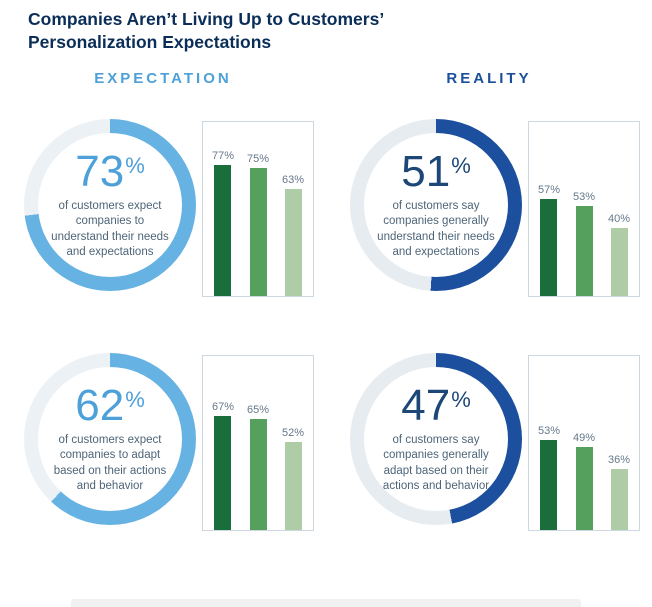 The width and height of the screenshot is (652, 607). I want to click on bar-column-millennials: 57%, so click(548, 240).